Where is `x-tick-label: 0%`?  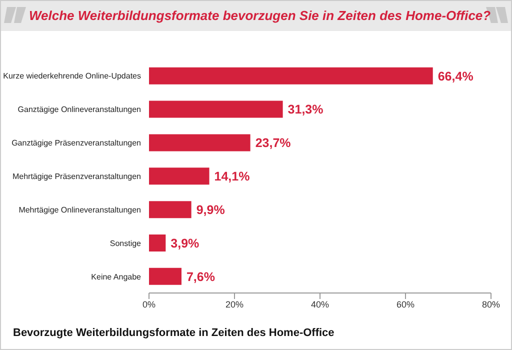
x-tick-label: 0% is located at coordinates (149, 304).